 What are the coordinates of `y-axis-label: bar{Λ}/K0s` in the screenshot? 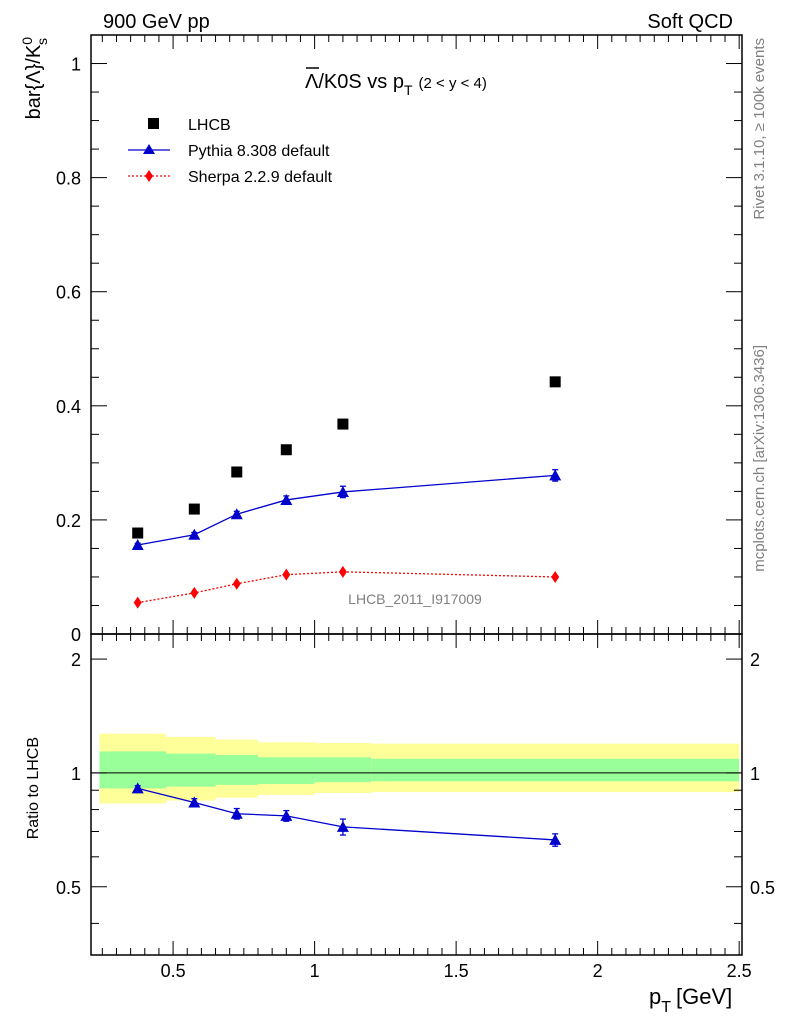 It's located at (34, 78).